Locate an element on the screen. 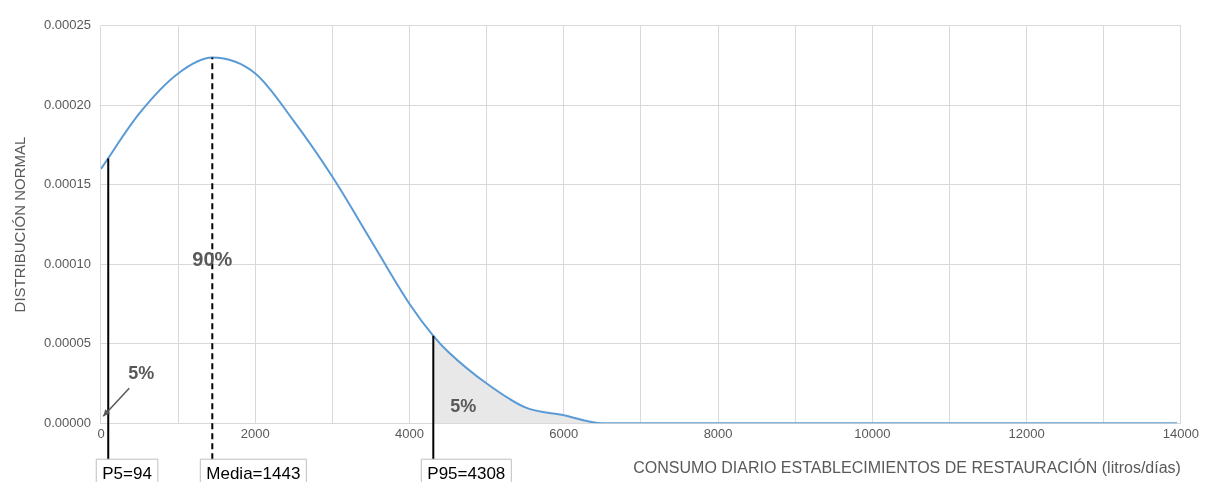  y-axis-title: DISTRIBUCIÓN NORMAL is located at coordinates (20, 224).